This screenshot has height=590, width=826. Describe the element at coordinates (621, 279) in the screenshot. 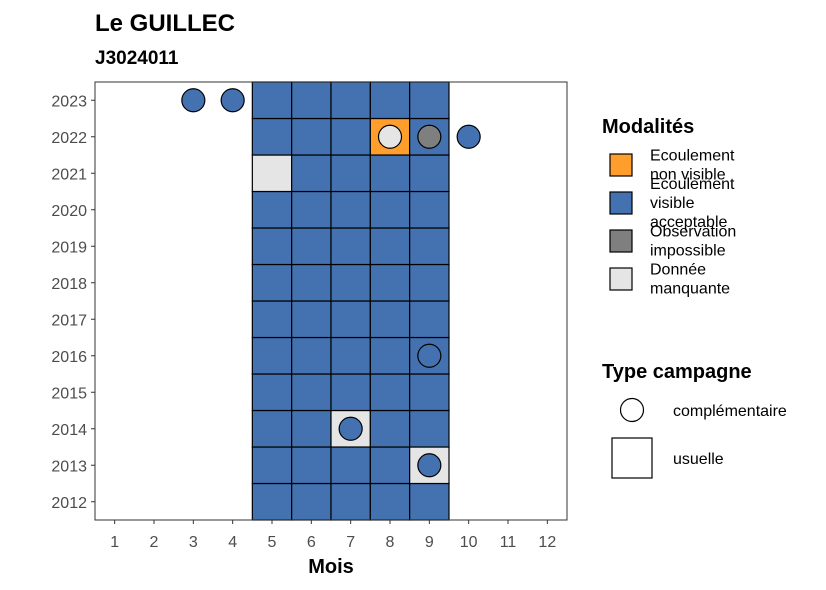

I see `legend-key-manquante` at that location.